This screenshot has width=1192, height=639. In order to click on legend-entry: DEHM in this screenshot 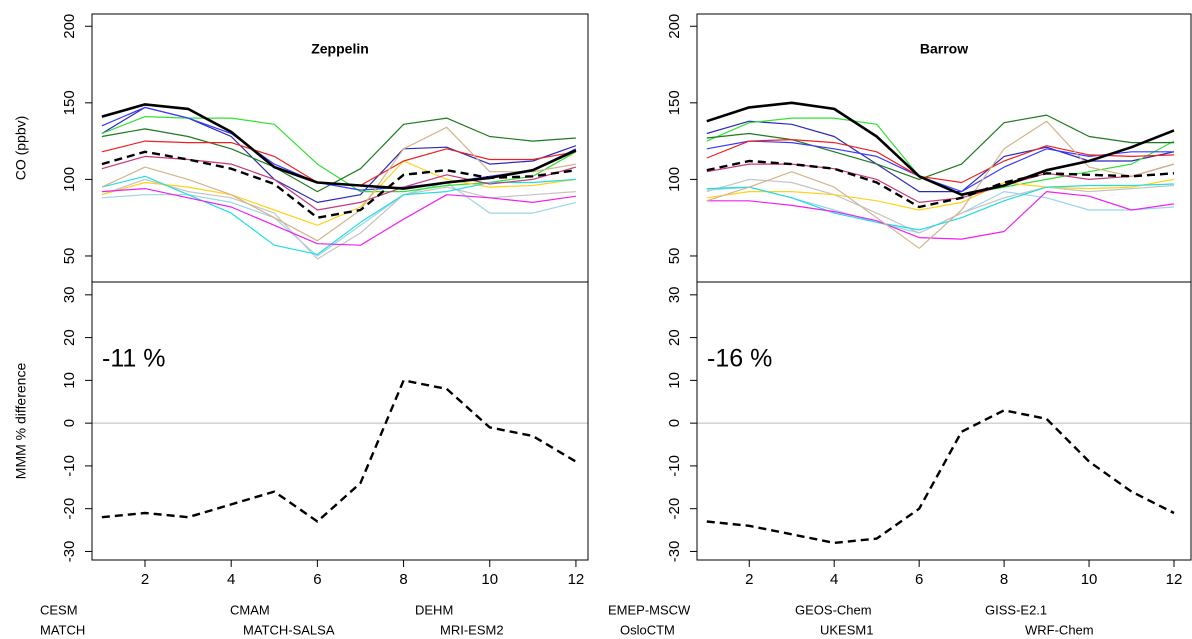, I will do `click(434, 609)`.